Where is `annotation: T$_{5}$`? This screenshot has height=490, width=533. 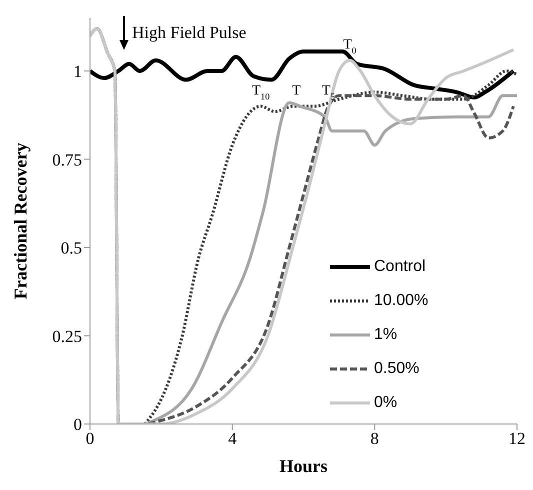
annotation: T$_{5}$ is located at coordinates (329, 92).